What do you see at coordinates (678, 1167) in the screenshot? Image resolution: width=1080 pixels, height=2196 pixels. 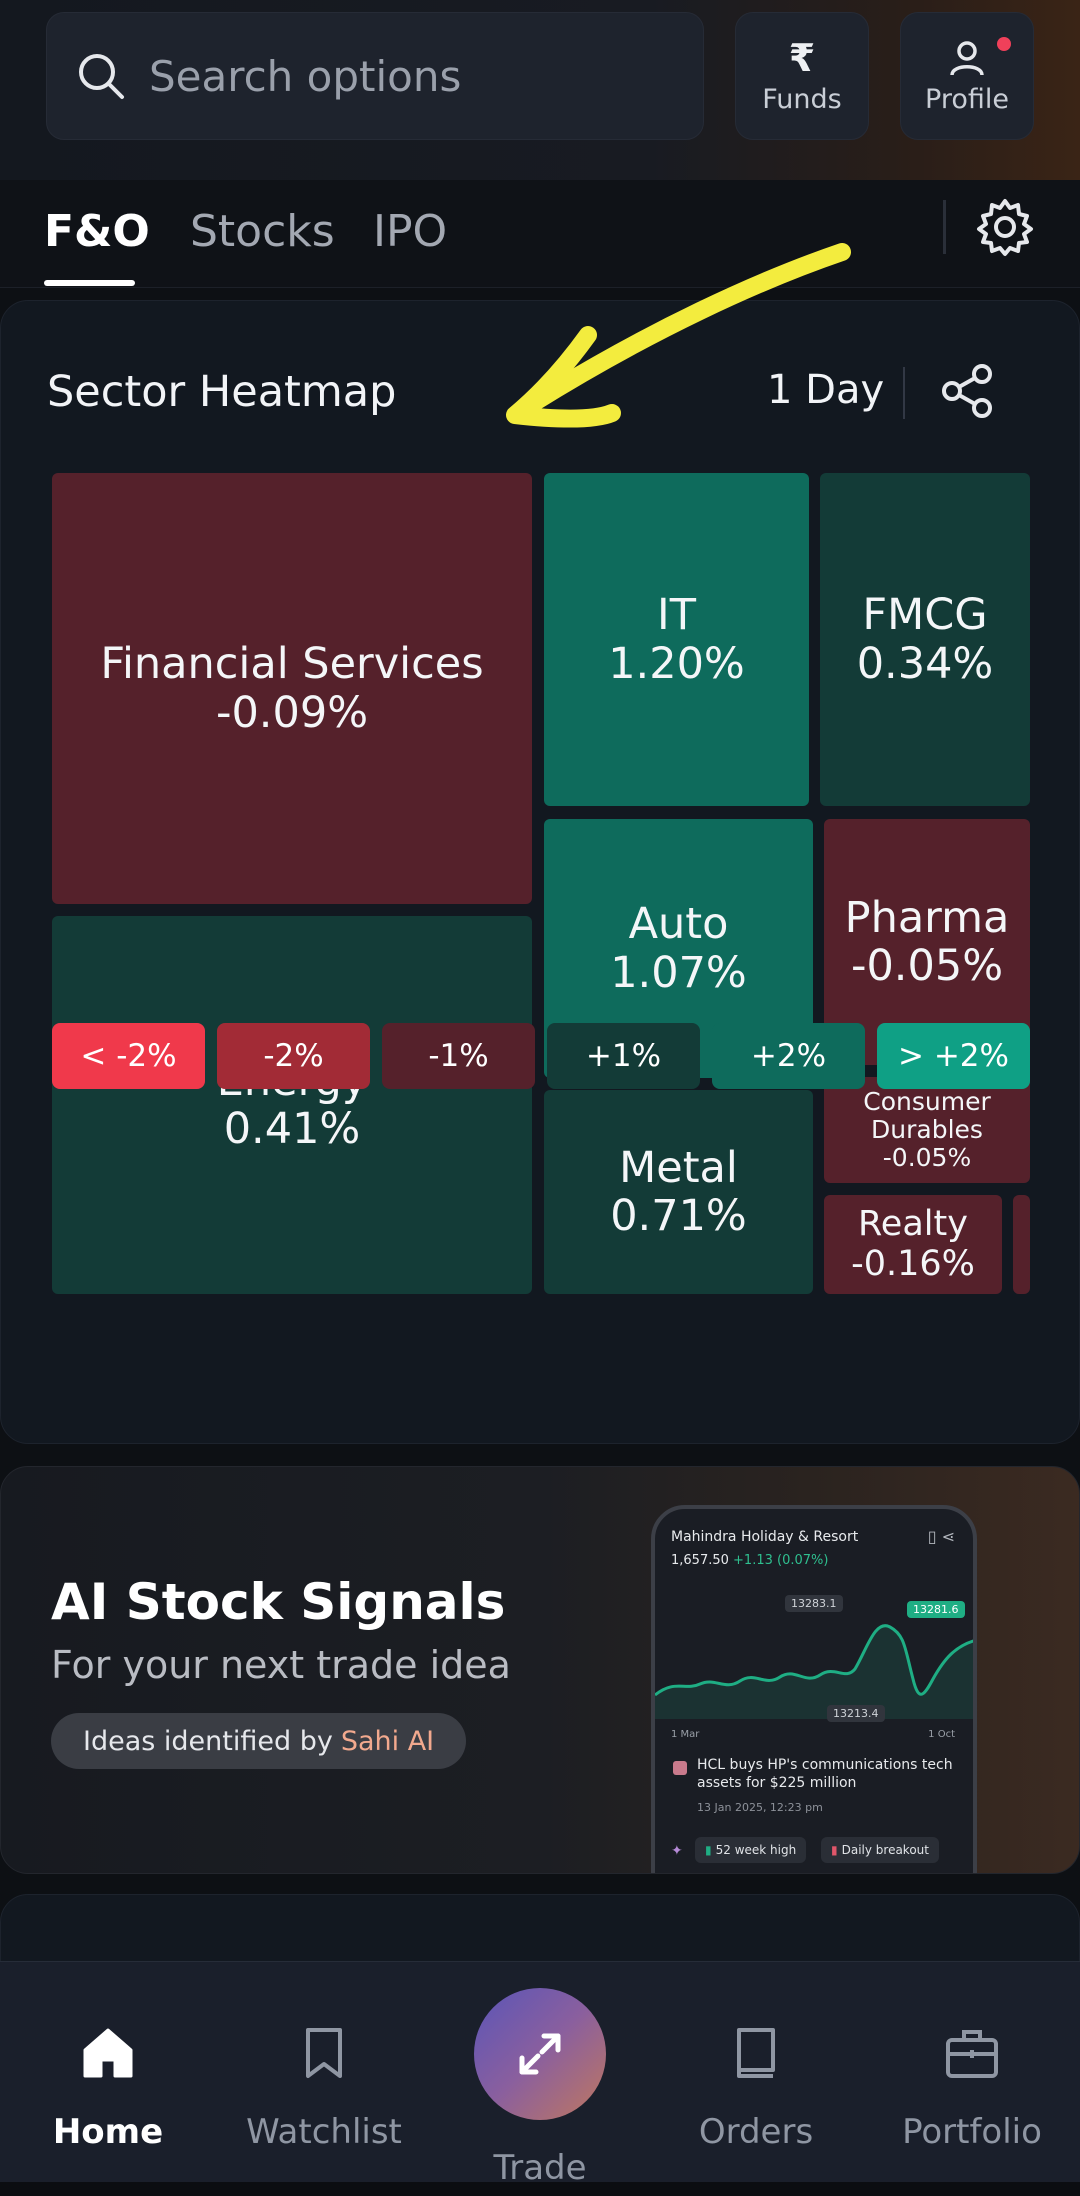 I see `tile-name: Metal` at bounding box center [678, 1167].